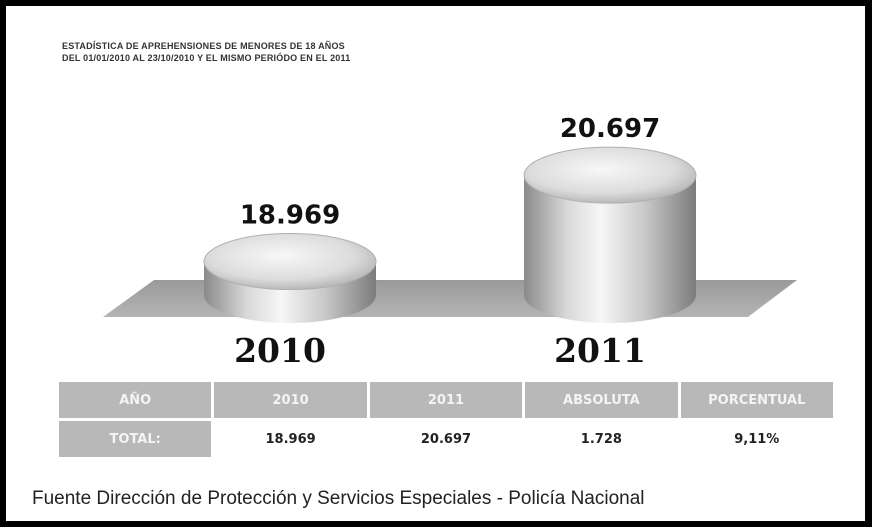 This screenshot has width=872, height=527. I want to click on table-cell: 20.697, so click(446, 439).